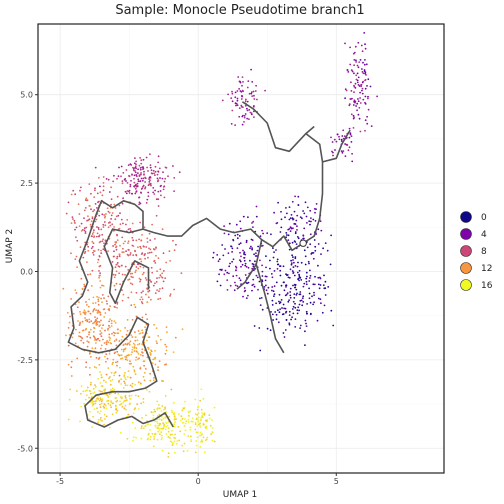  I want to click on y-tick-label: -5.0, so click(25, 448).